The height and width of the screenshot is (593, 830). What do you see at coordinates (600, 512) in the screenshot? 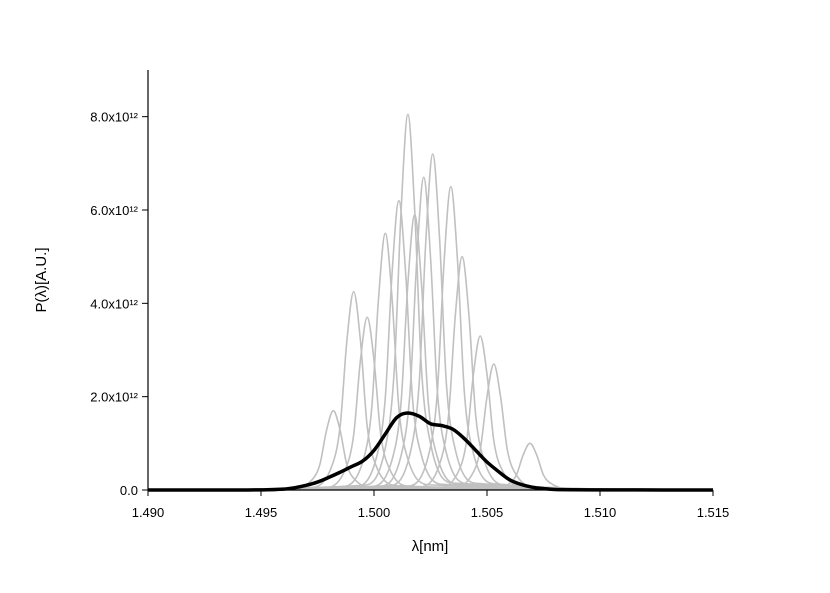
I see `x-tick-label: 1.510` at bounding box center [600, 512].